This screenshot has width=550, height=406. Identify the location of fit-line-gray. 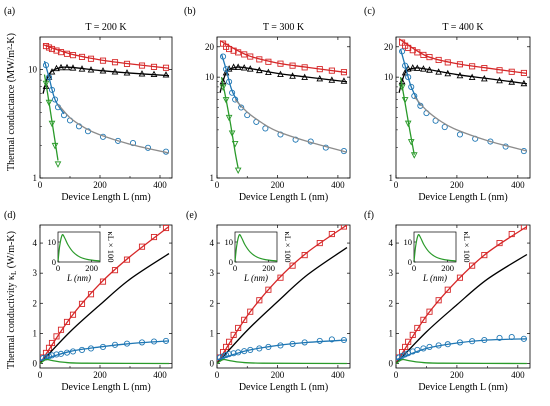
(470, 124).